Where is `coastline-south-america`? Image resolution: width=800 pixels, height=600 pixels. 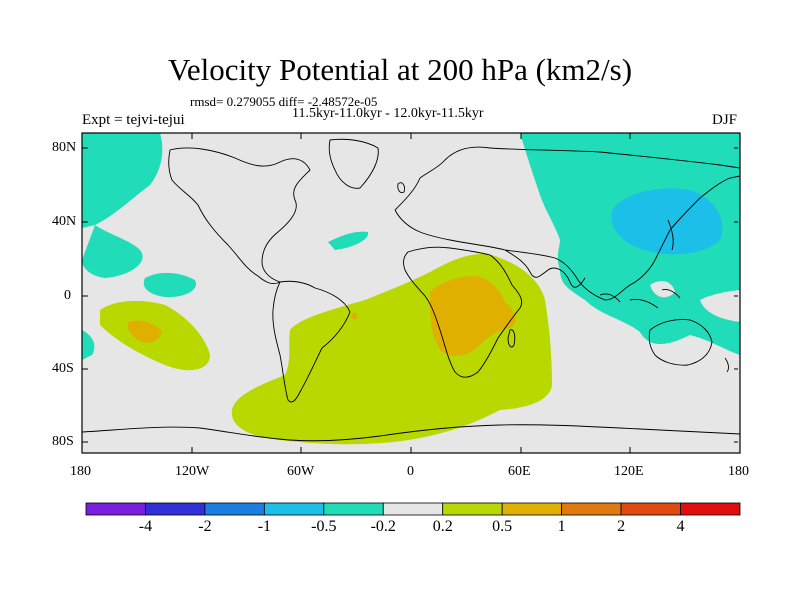 coastline-south-america is located at coordinates (311, 341).